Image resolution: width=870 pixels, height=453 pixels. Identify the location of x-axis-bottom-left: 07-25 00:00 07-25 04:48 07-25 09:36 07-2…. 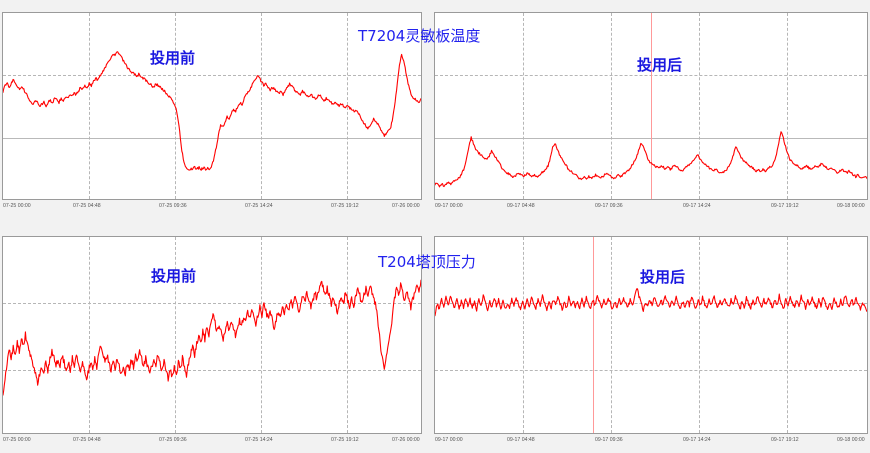
(212, 444).